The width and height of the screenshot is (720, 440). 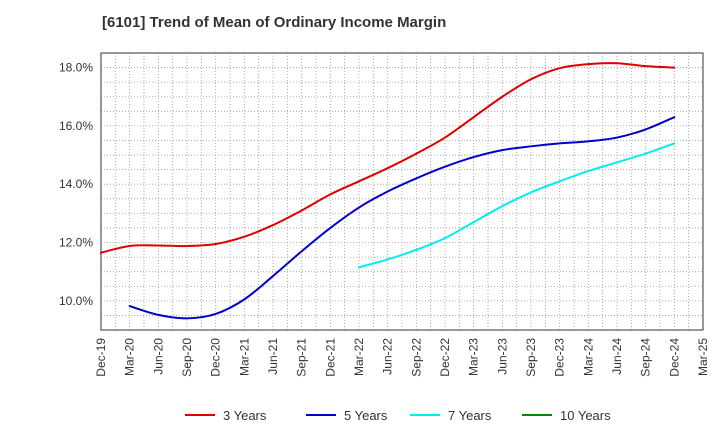 I want to click on x-tick-label: Sep-23, so click(x=531, y=357).